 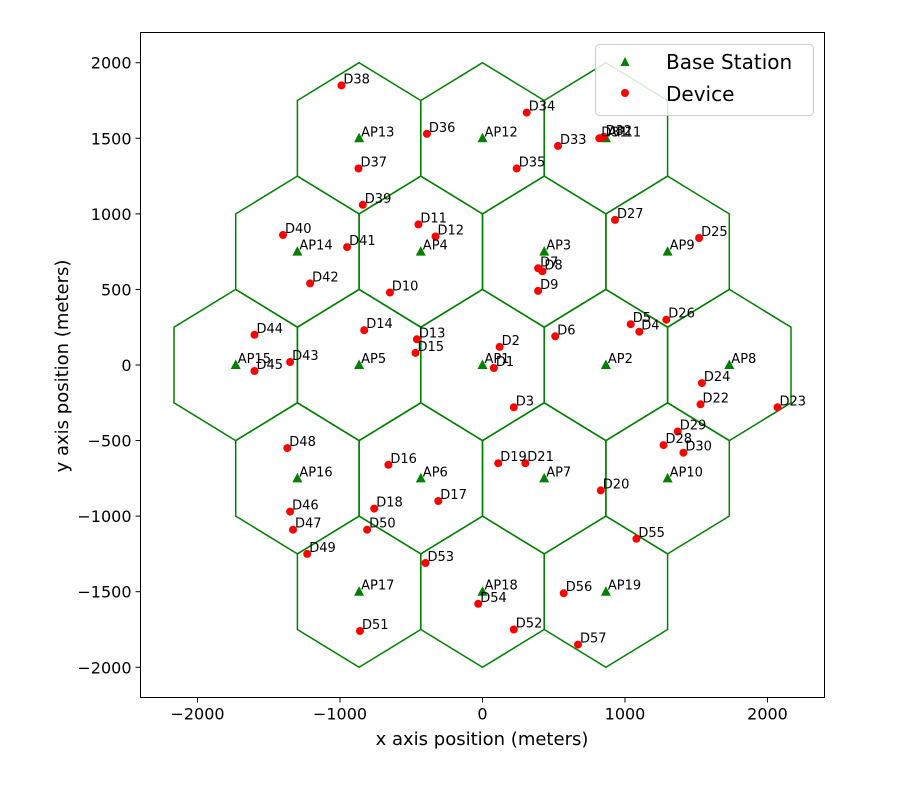 I want to click on device-label: D39, so click(x=378, y=199).